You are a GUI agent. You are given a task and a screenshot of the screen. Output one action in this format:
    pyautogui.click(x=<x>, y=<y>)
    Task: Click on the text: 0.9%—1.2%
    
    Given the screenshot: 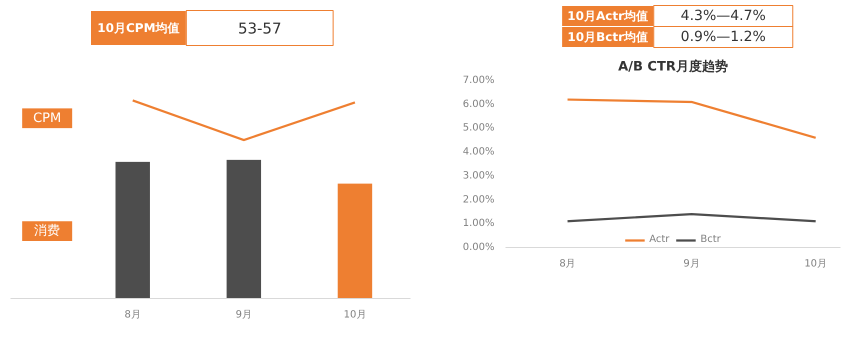 What is the action you would take?
    pyautogui.click(x=723, y=37)
    